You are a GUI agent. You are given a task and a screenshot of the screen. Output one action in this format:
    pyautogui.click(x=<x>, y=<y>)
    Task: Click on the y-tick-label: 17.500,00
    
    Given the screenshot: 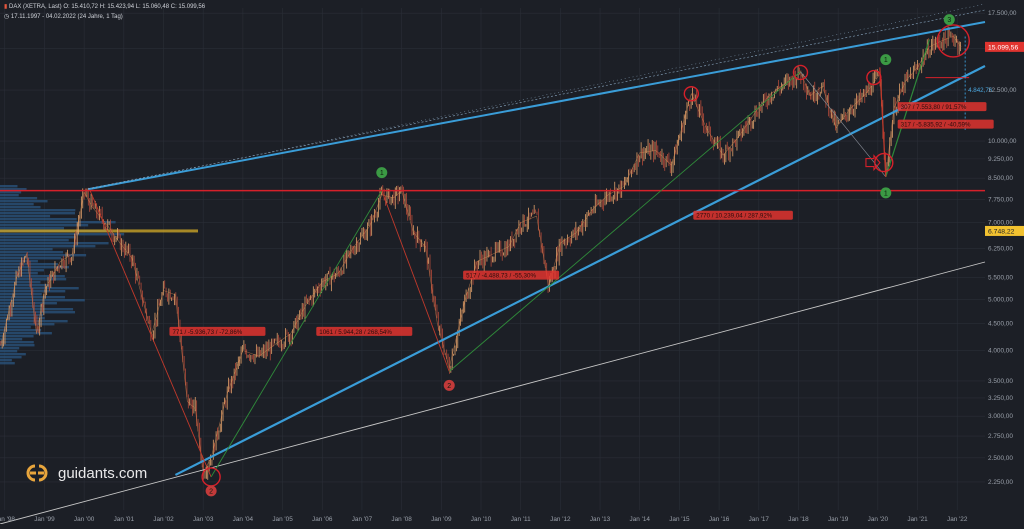 What is the action you would take?
    pyautogui.click(x=1002, y=13)
    